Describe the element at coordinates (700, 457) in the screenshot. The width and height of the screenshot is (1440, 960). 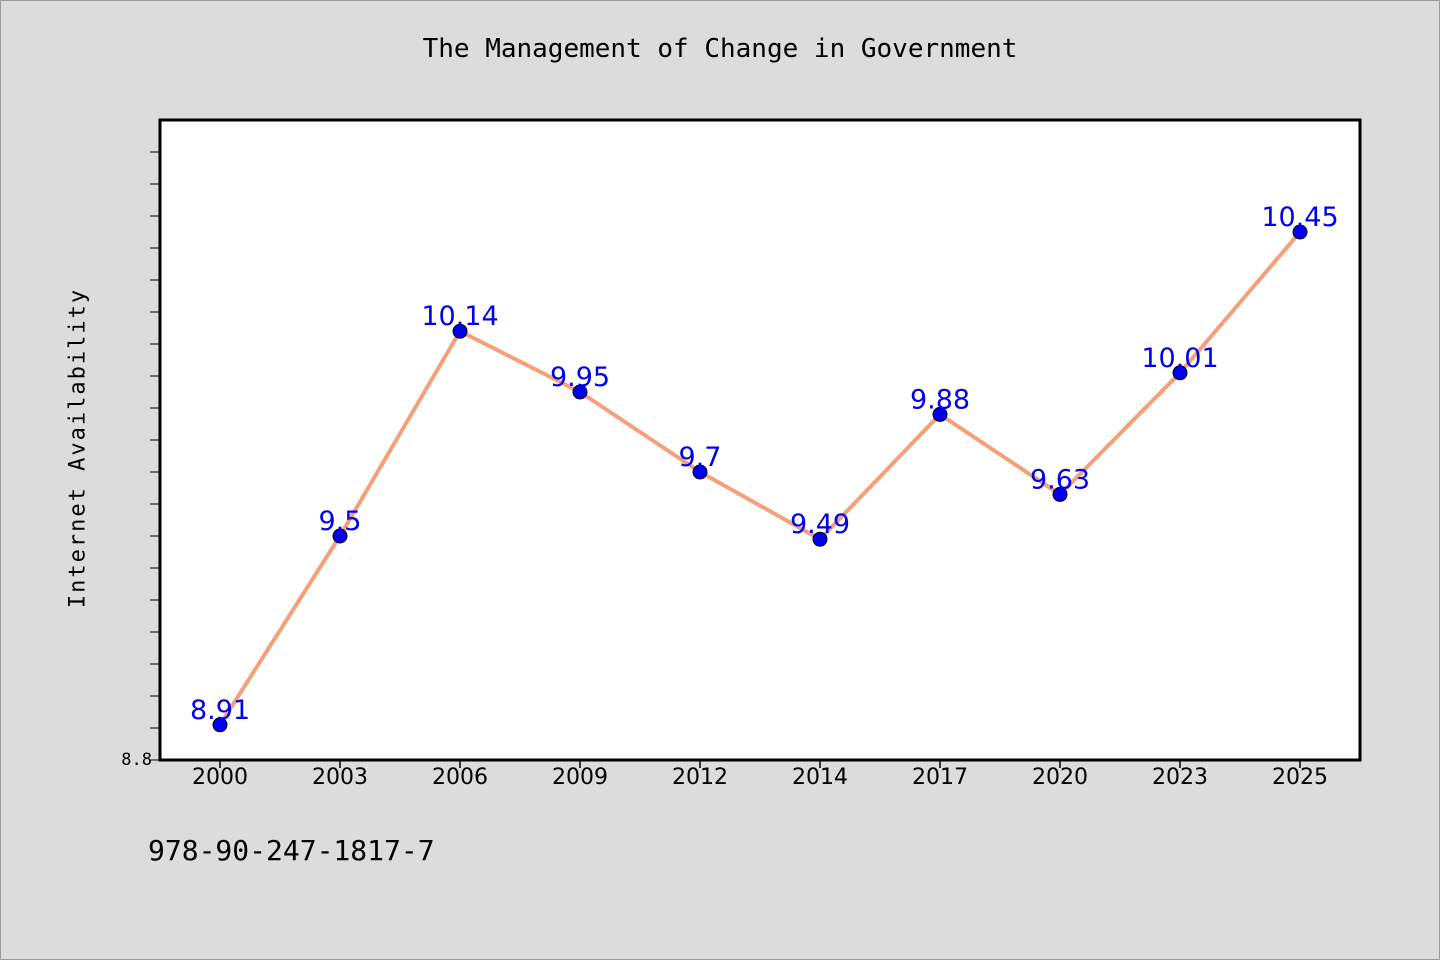
I see `data-label: 9.7` at that location.